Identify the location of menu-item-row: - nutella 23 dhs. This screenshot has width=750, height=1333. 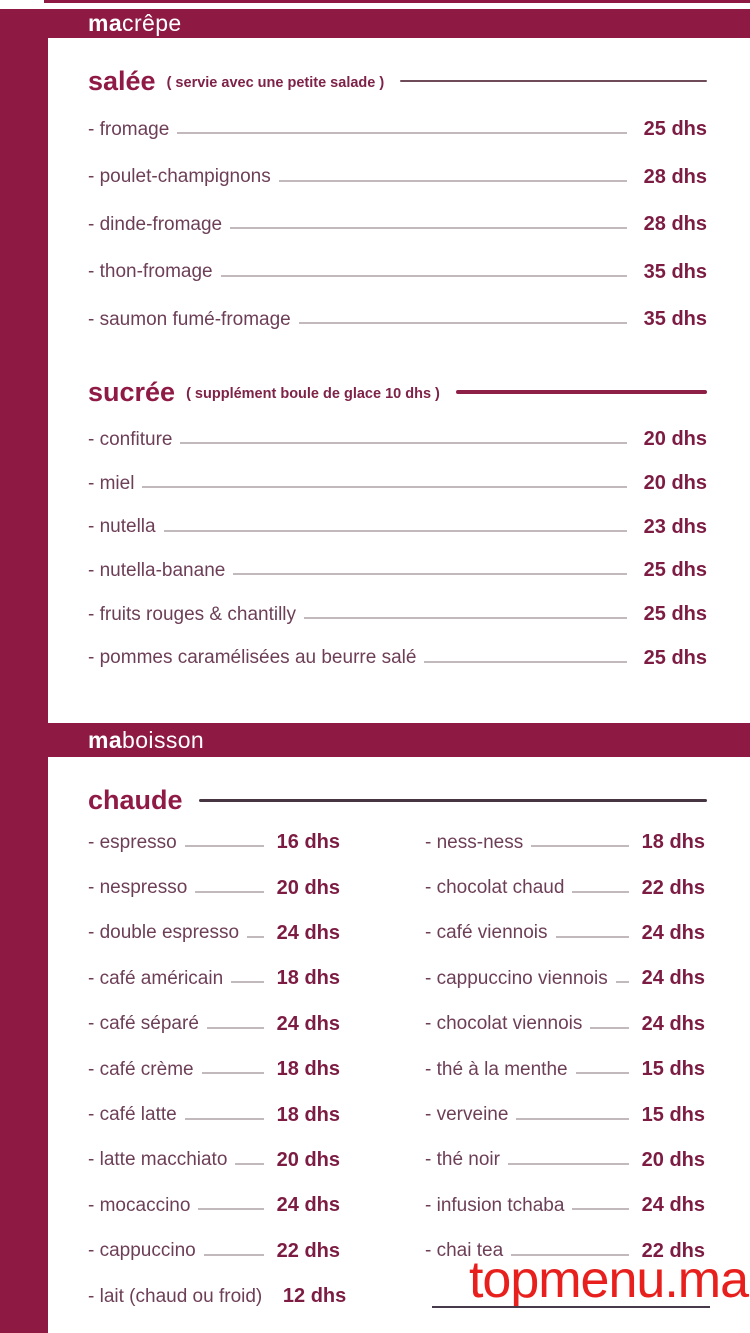
(397, 527).